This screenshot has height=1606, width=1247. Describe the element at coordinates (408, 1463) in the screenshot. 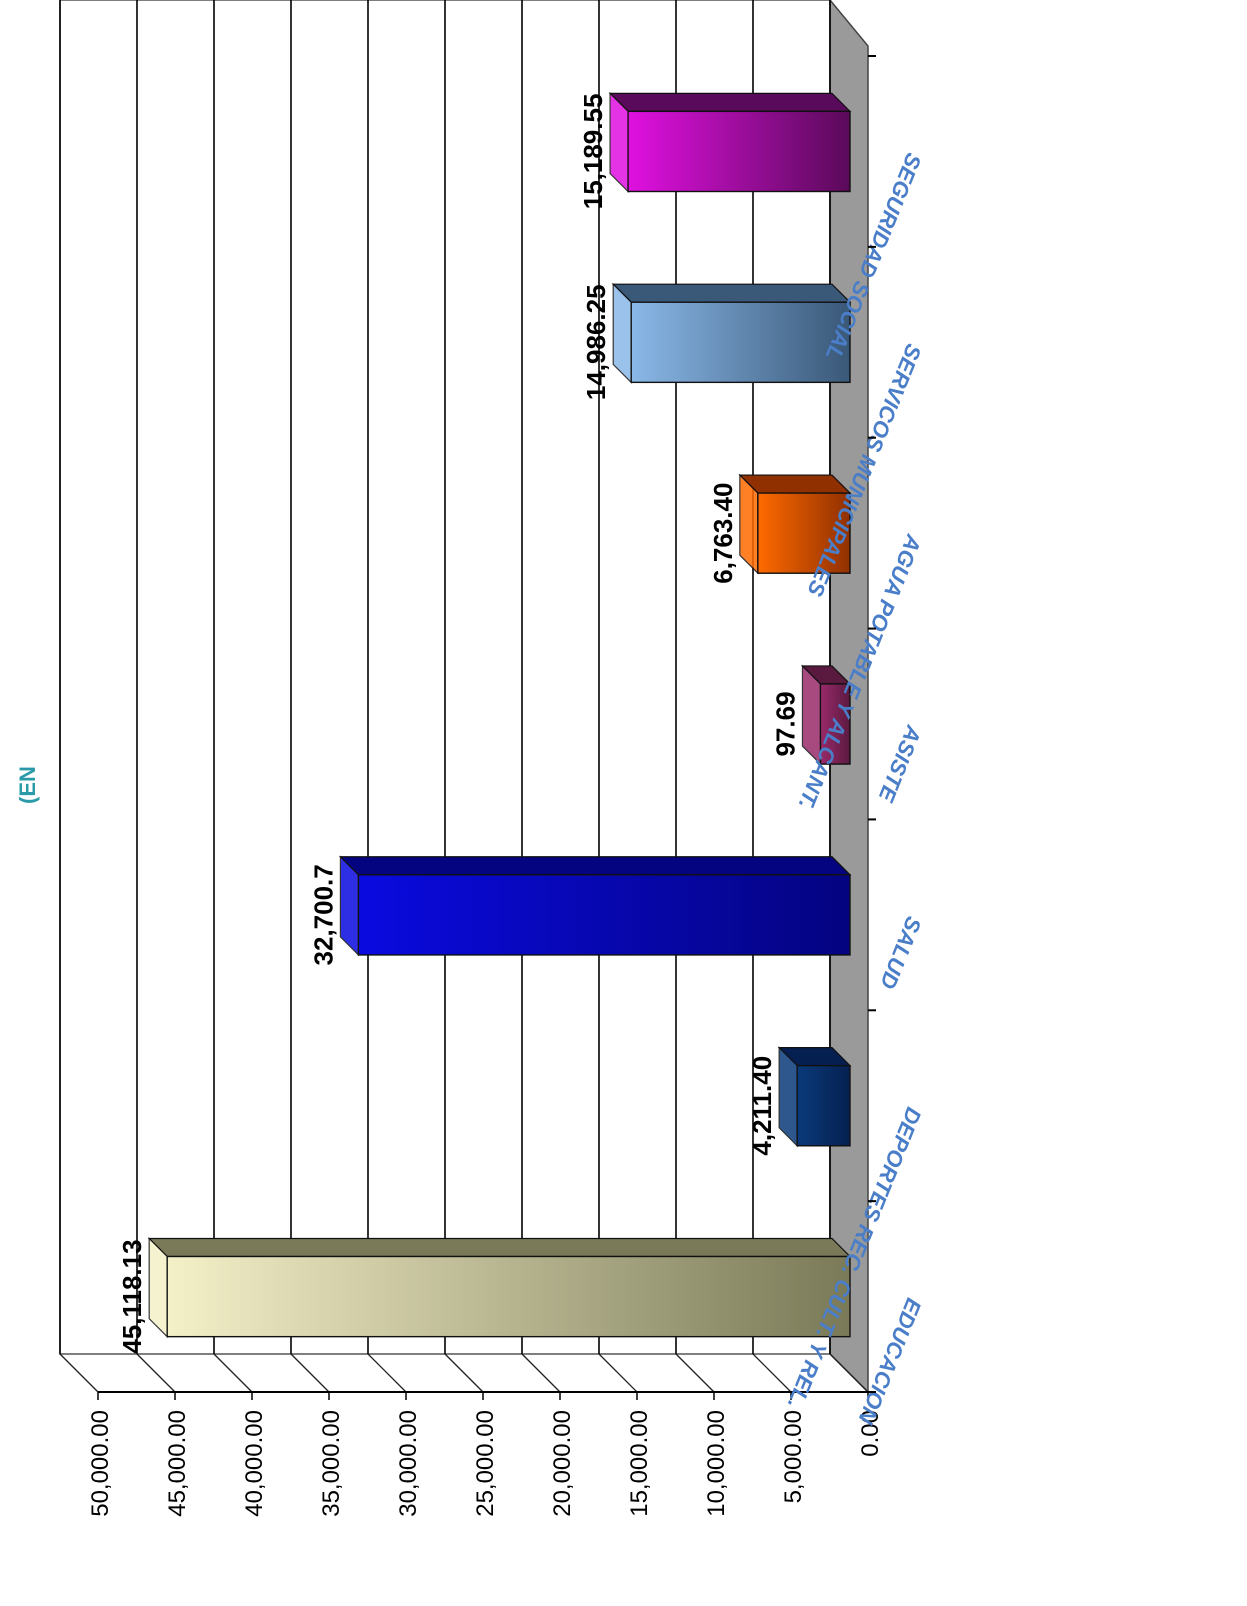

I see `tick-label: 30,000.00` at that location.